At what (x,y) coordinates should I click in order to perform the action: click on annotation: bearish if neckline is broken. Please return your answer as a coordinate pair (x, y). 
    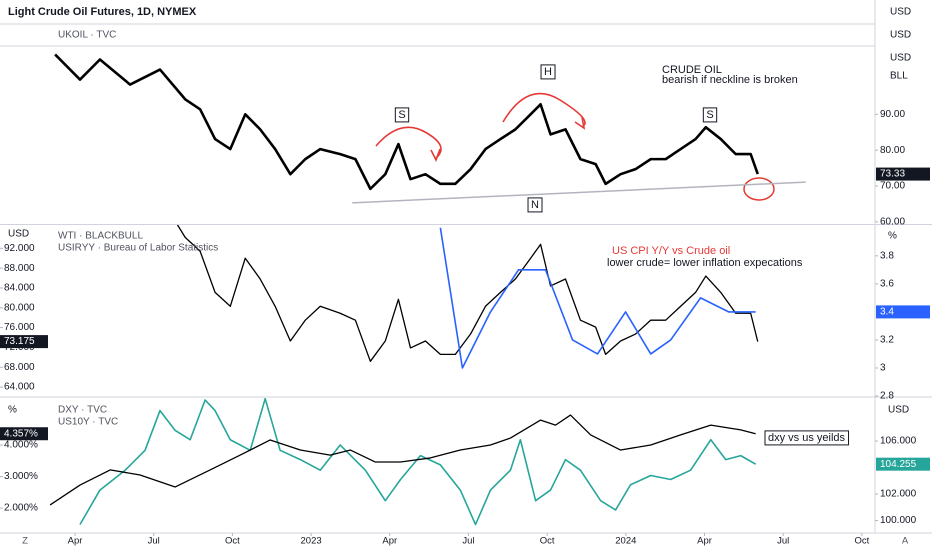
    Looking at the image, I should click on (730, 80).